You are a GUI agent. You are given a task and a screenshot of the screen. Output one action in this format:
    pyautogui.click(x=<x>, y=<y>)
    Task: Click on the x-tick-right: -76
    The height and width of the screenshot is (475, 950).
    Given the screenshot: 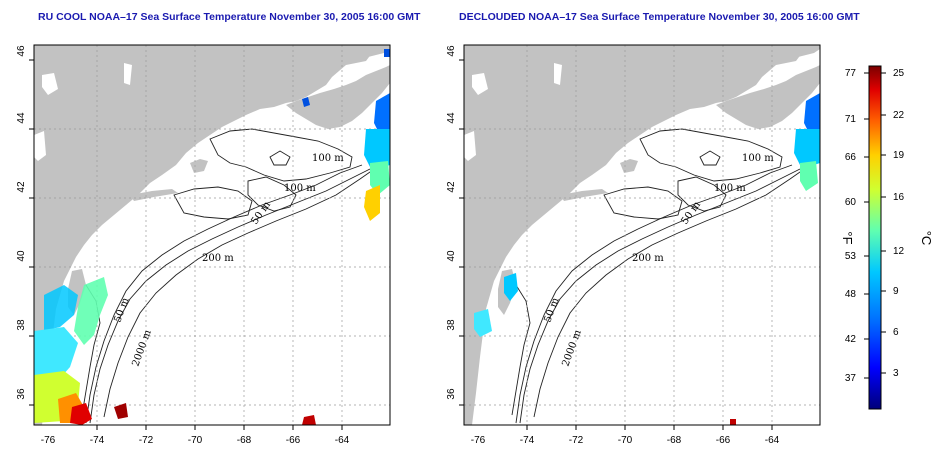 What is the action you would take?
    pyautogui.click(x=478, y=440)
    